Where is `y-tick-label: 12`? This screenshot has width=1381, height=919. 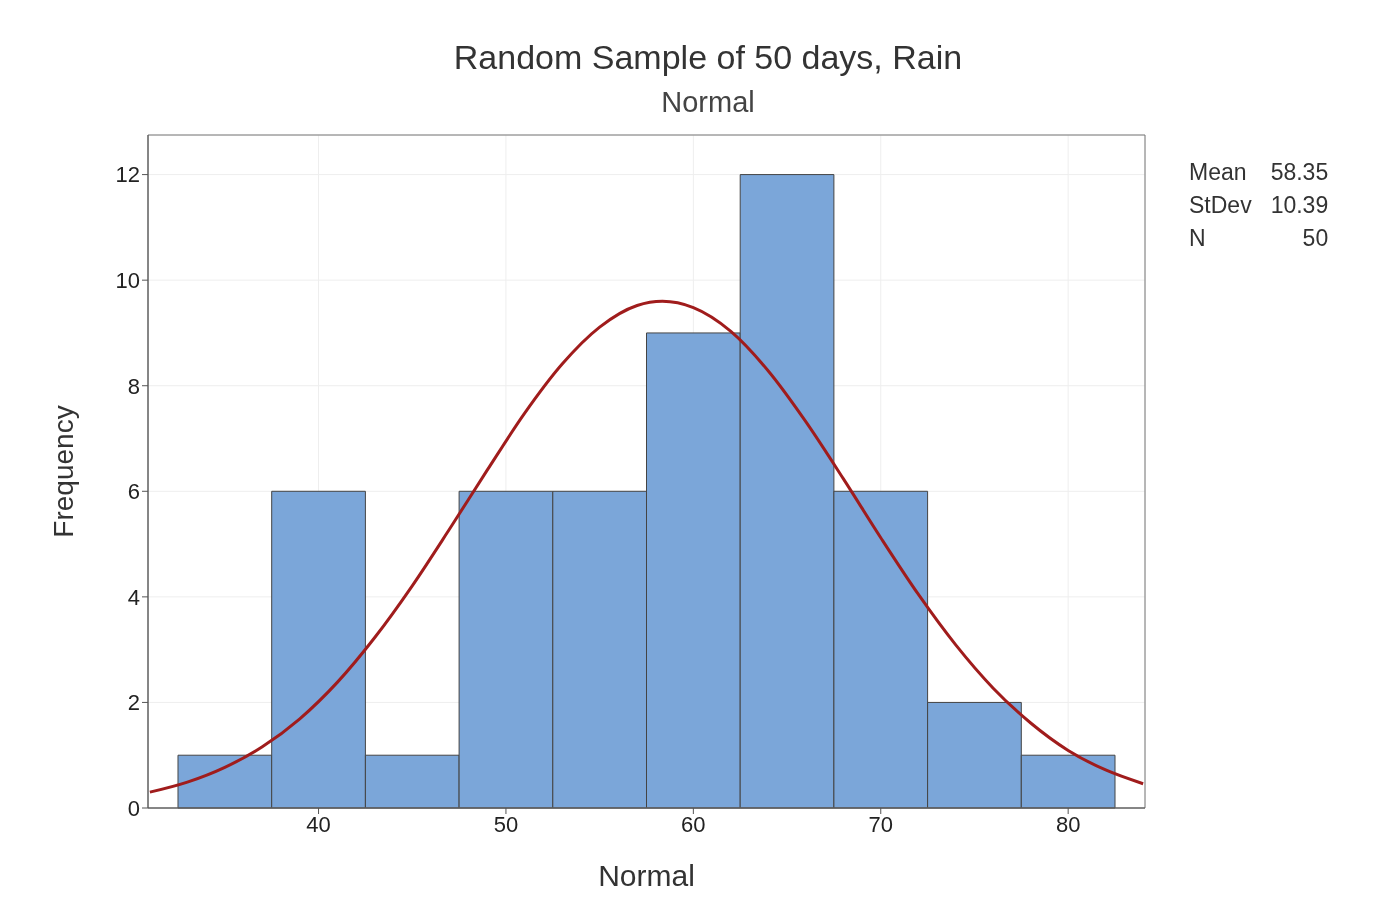
y-tick-label: 12 is located at coordinates (127, 175).